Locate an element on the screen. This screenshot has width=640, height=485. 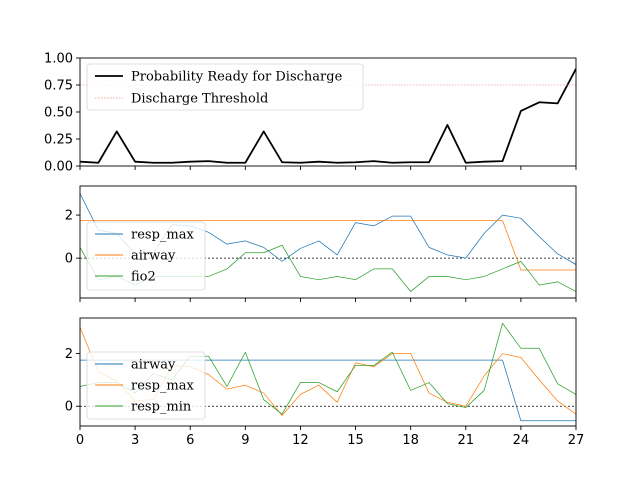
series-line-airway is located at coordinates (328, 245).